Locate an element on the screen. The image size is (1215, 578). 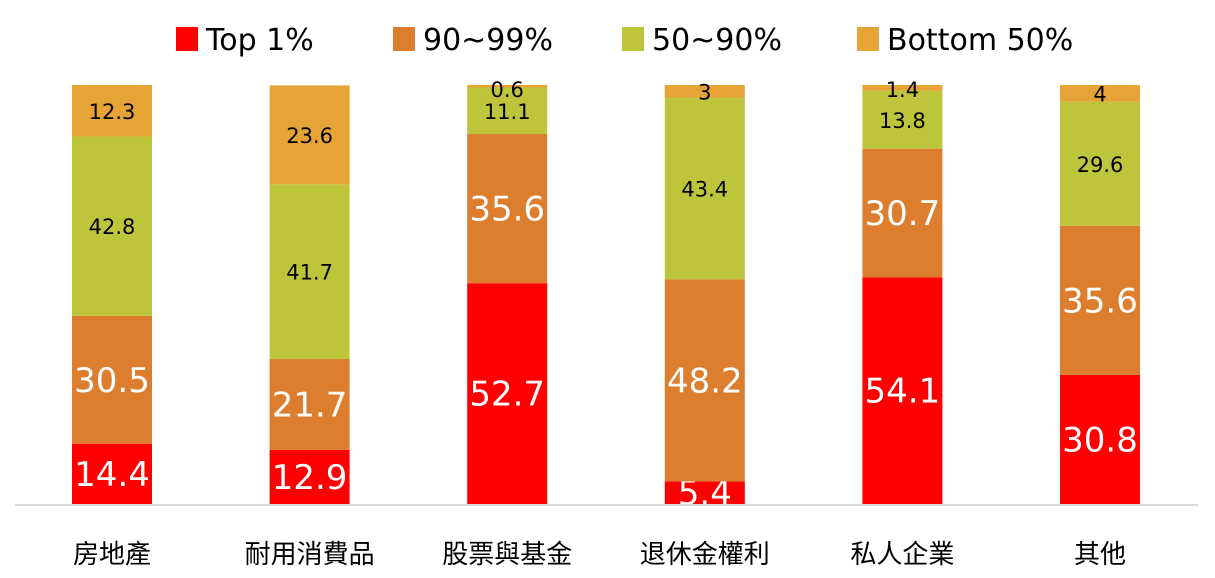
data-label-top-1-0: 14.4 is located at coordinates (112, 475).